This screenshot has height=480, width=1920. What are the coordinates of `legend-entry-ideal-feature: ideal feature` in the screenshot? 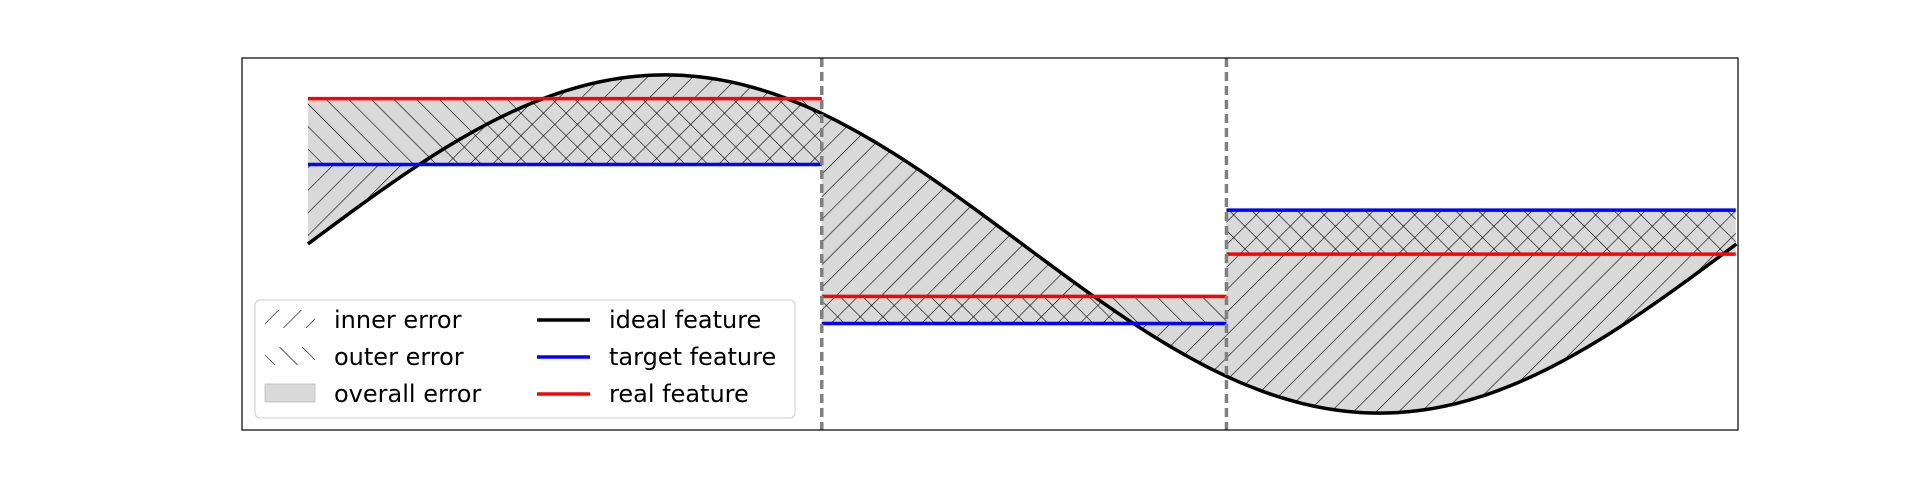 It's located at (649, 320).